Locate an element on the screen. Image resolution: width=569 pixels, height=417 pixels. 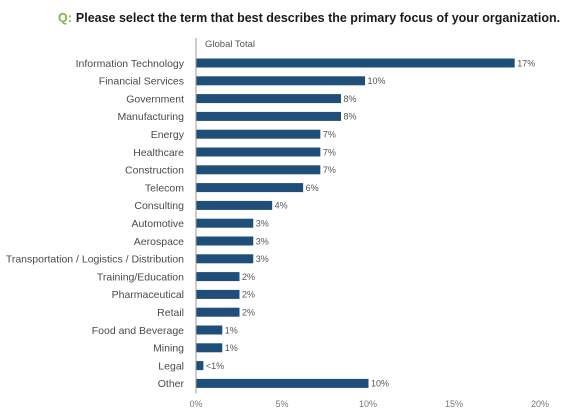
category-label: Information Technology is located at coordinates (130, 64).